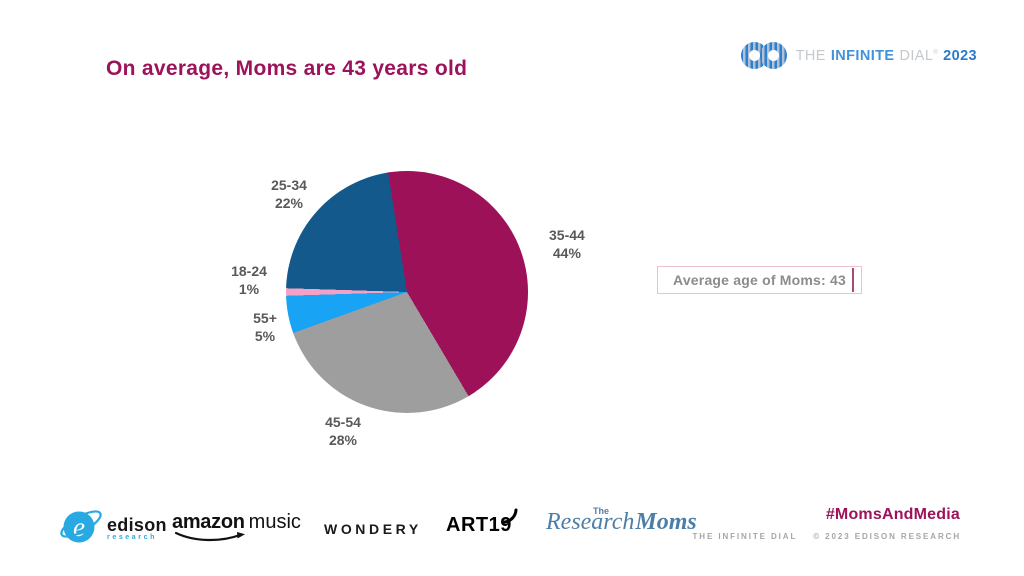 The height and width of the screenshot is (576, 1024). What do you see at coordinates (407, 292) in the screenshot?
I see `pie-chart` at bounding box center [407, 292].